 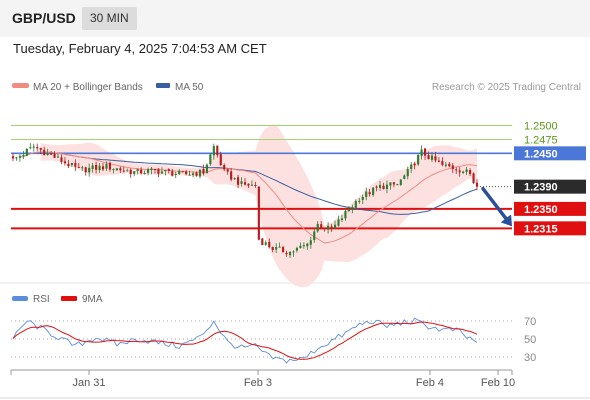 What do you see at coordinates (541, 188) in the screenshot?
I see `level-label-text: 1.2390` at bounding box center [541, 188].